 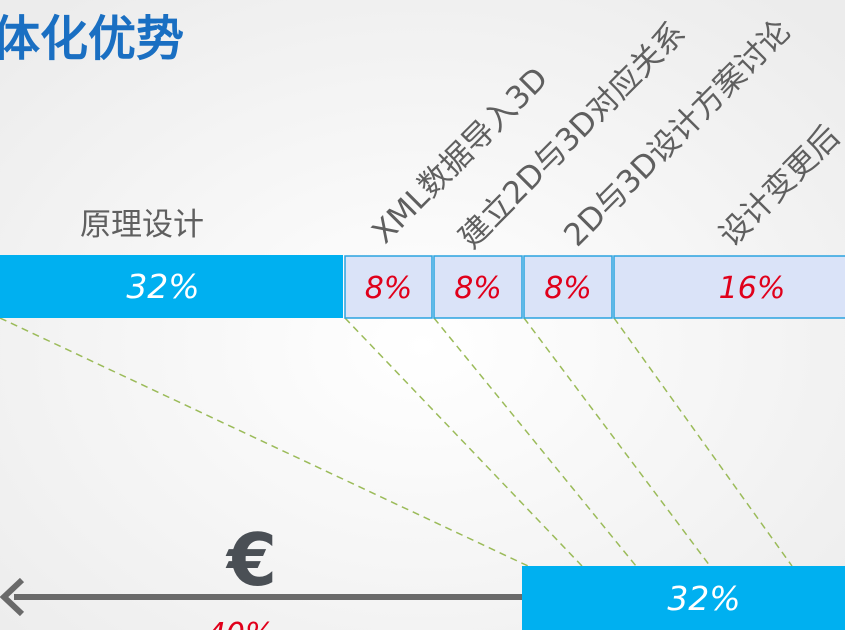 I want to click on title: 体化优势, so click(x=92, y=39).